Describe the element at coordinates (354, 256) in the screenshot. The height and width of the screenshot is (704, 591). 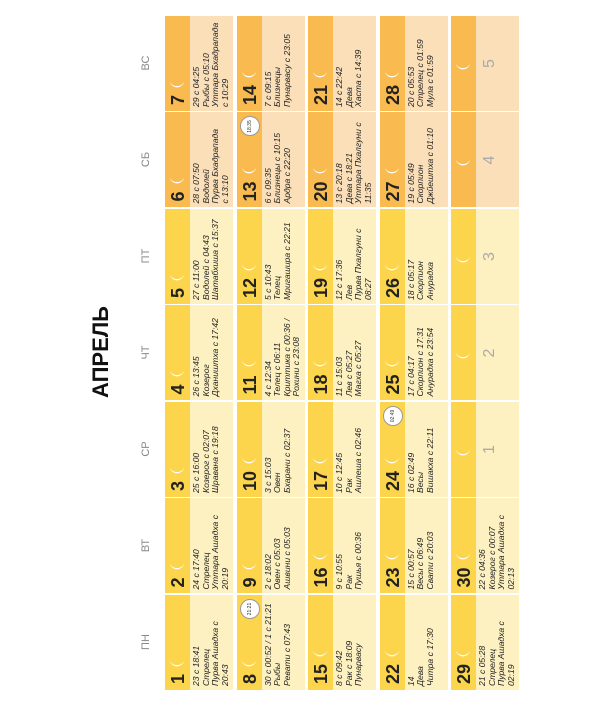
I see `day-info: 12 с 17:36 Лев Пурва Пхалгуни с 08:27` at that location.